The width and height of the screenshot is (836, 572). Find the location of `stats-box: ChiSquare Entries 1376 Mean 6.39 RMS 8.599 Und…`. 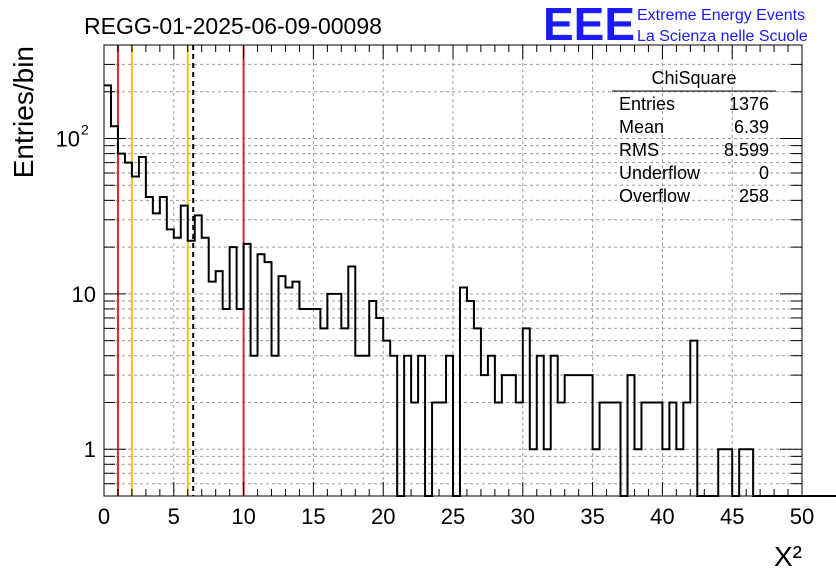

stats-box: ChiSquare Entries 1376 Mean 6.39 RMS 8.599 Und… is located at coordinates (694, 137).